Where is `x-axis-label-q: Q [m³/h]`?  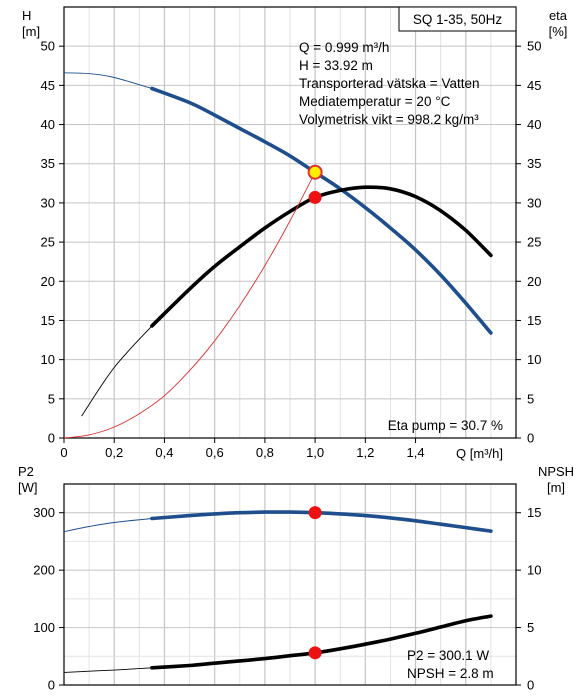
x-axis-label-q: Q [m³/h] is located at coordinates (479, 453).